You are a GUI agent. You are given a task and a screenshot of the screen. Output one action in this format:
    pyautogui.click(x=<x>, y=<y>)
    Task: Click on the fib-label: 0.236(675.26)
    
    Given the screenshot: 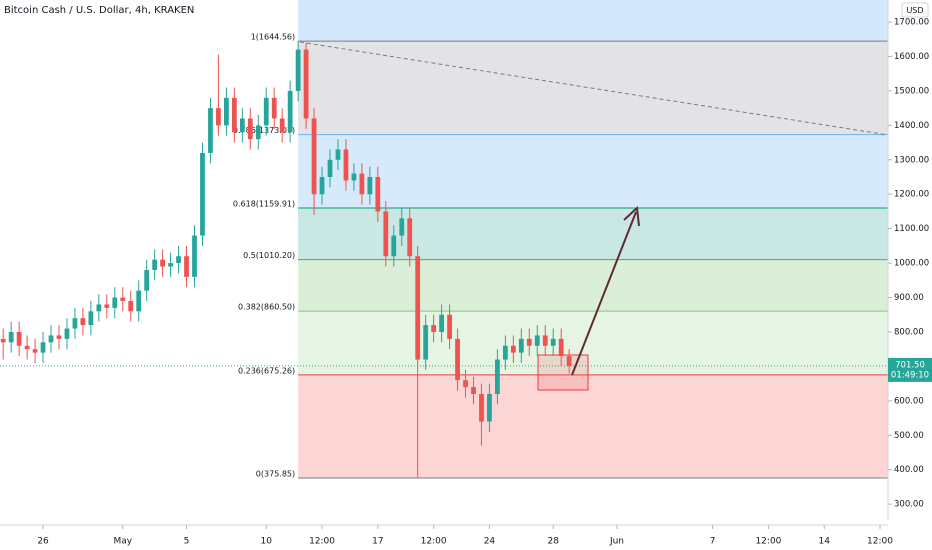 What is the action you would take?
    pyautogui.click(x=266, y=370)
    